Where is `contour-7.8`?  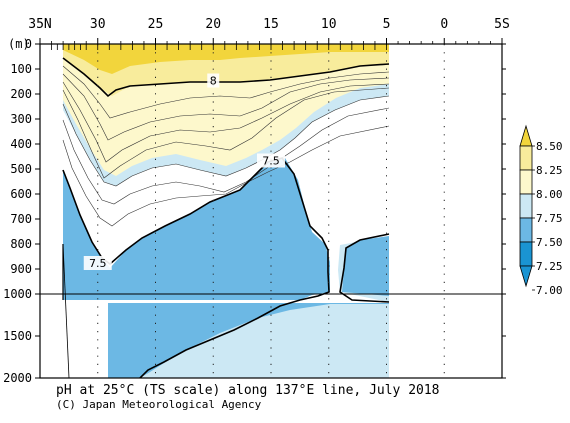
contour-7.8 is located at coordinates (226, 133).